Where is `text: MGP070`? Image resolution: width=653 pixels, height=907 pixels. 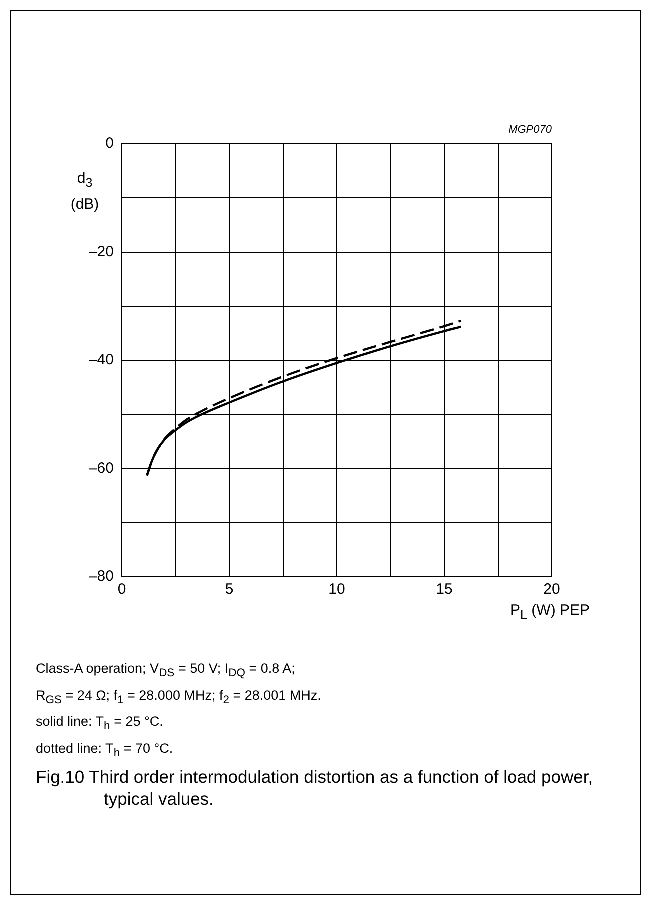 text: MGP070 is located at coordinates (530, 130).